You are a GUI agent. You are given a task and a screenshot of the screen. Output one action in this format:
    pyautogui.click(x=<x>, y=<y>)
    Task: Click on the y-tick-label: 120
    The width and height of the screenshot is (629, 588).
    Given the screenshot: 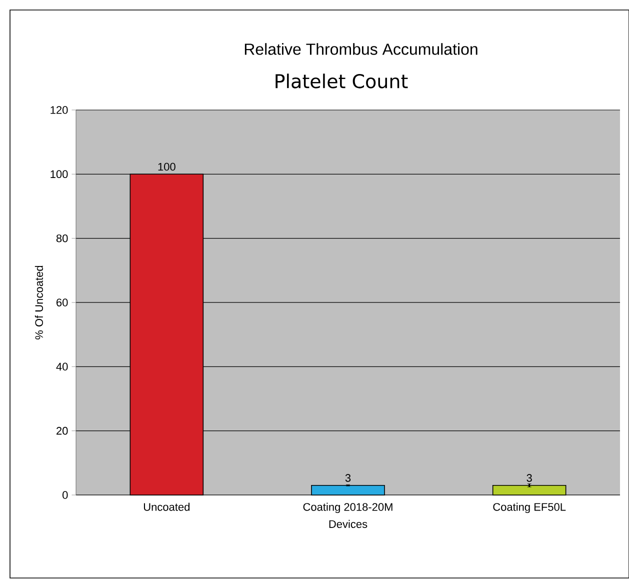 What is the action you would take?
    pyautogui.click(x=59, y=110)
    